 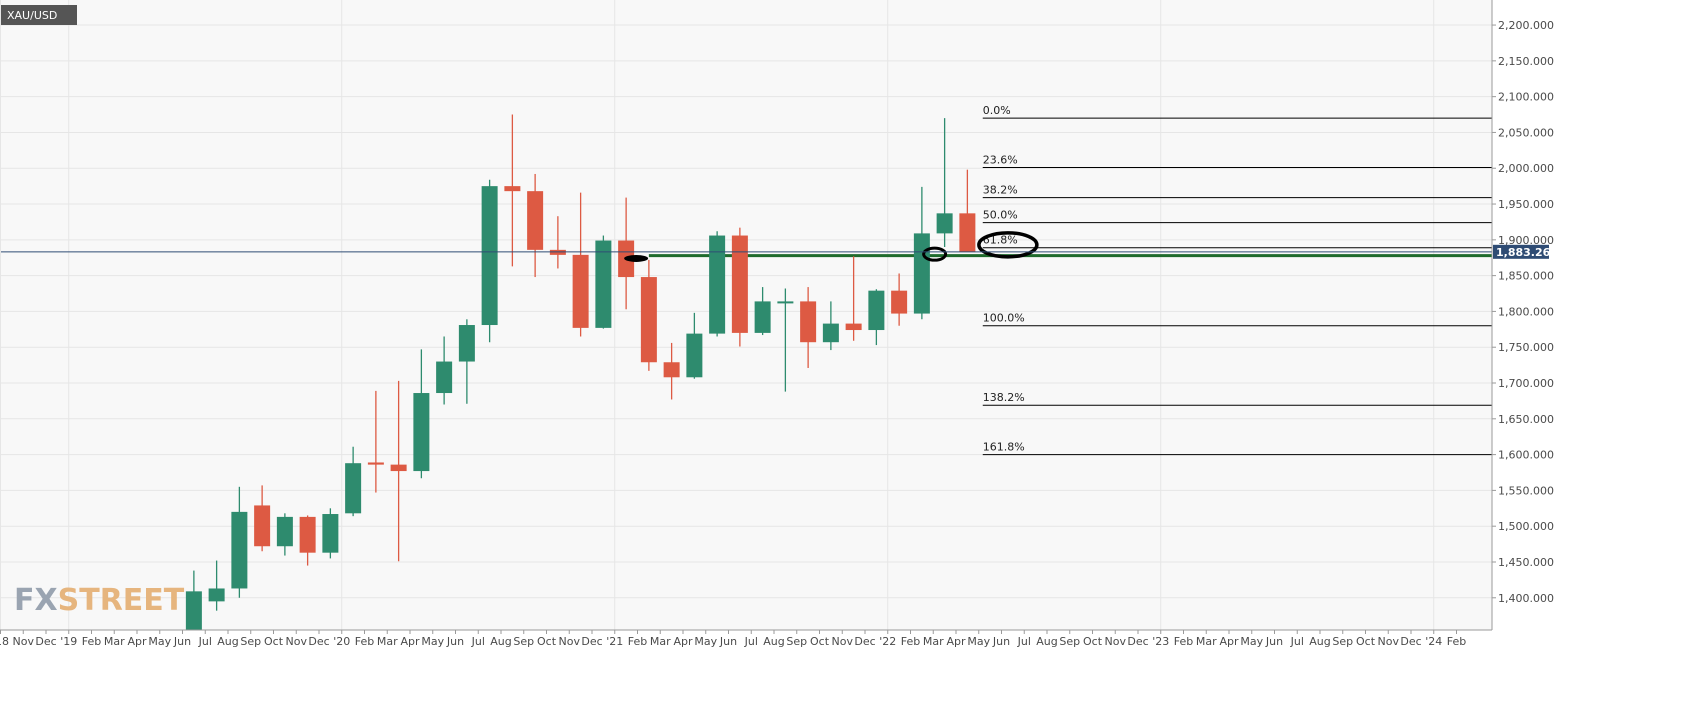 What do you see at coordinates (1526, 598) in the screenshot?
I see `y-tick-label: 1,400.000` at bounding box center [1526, 598].